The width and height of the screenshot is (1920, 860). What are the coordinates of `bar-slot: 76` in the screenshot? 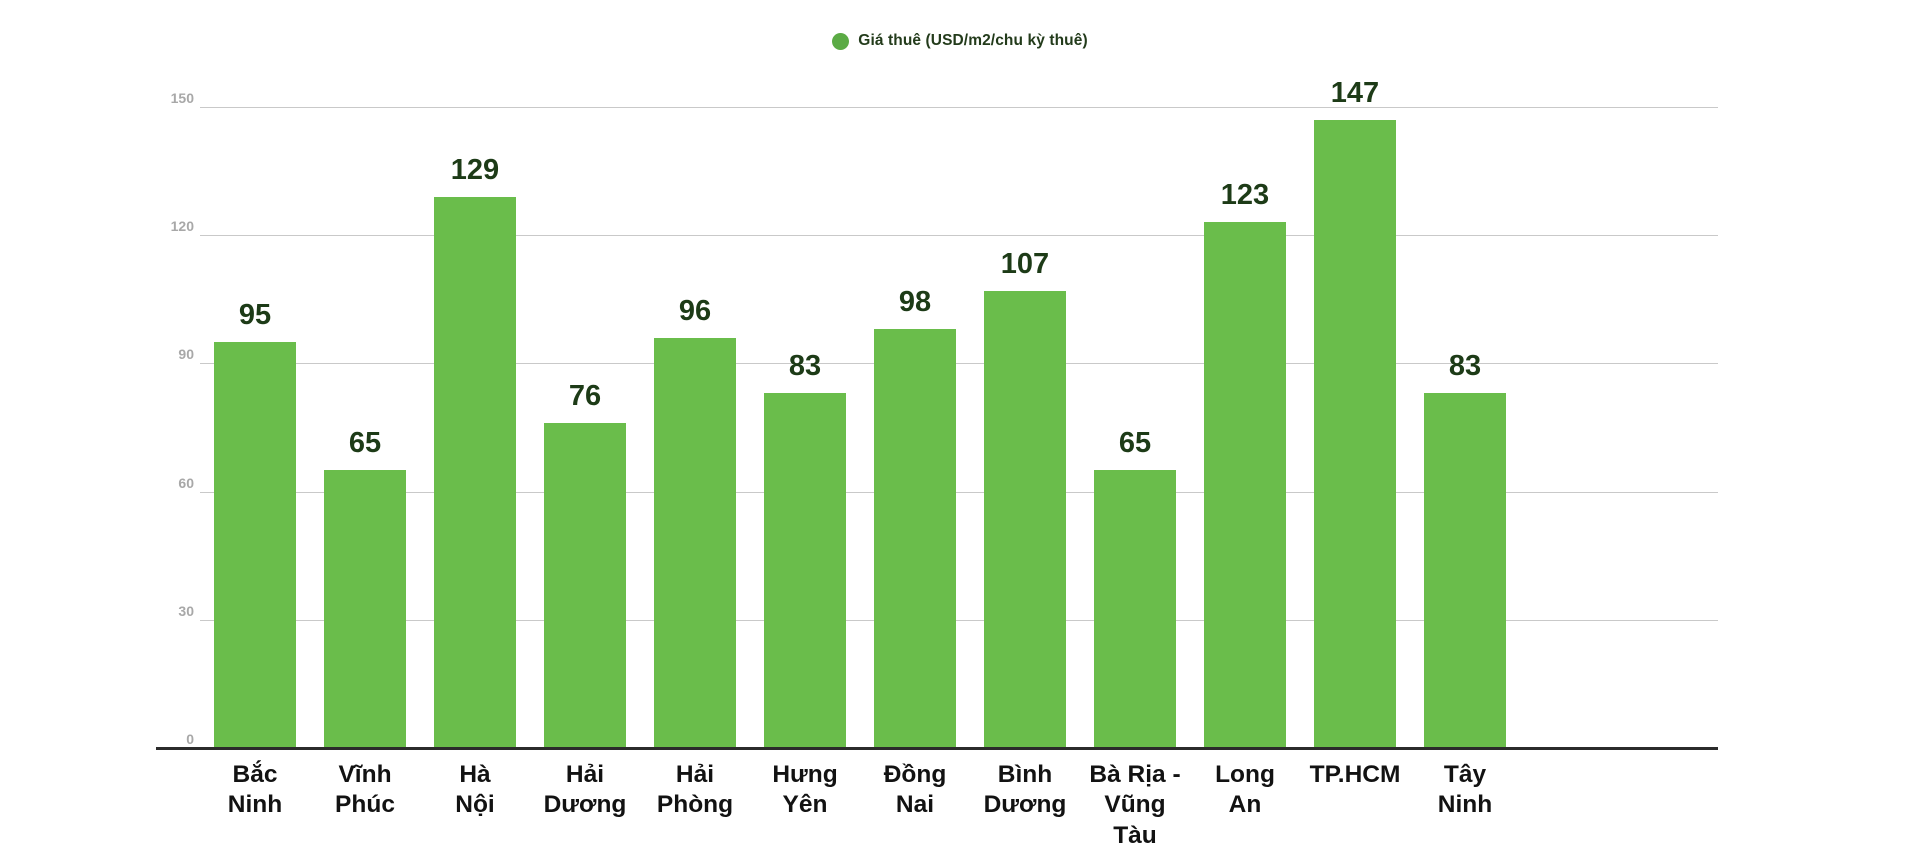 It's located at (585, 427).